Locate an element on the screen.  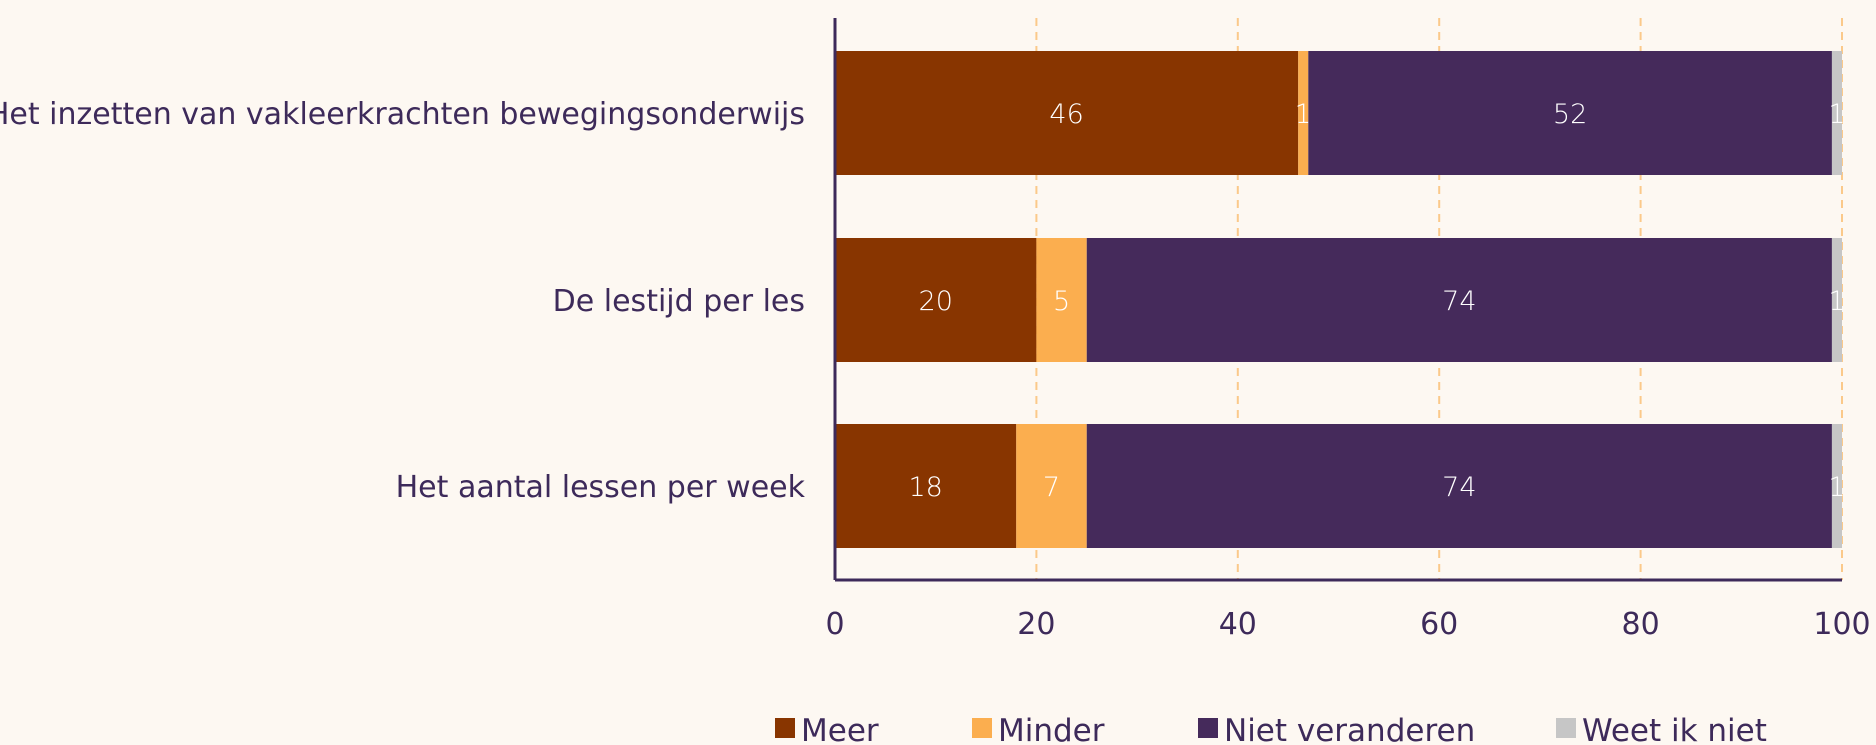
data-label-2-4: 1 is located at coordinates (1836, 301).